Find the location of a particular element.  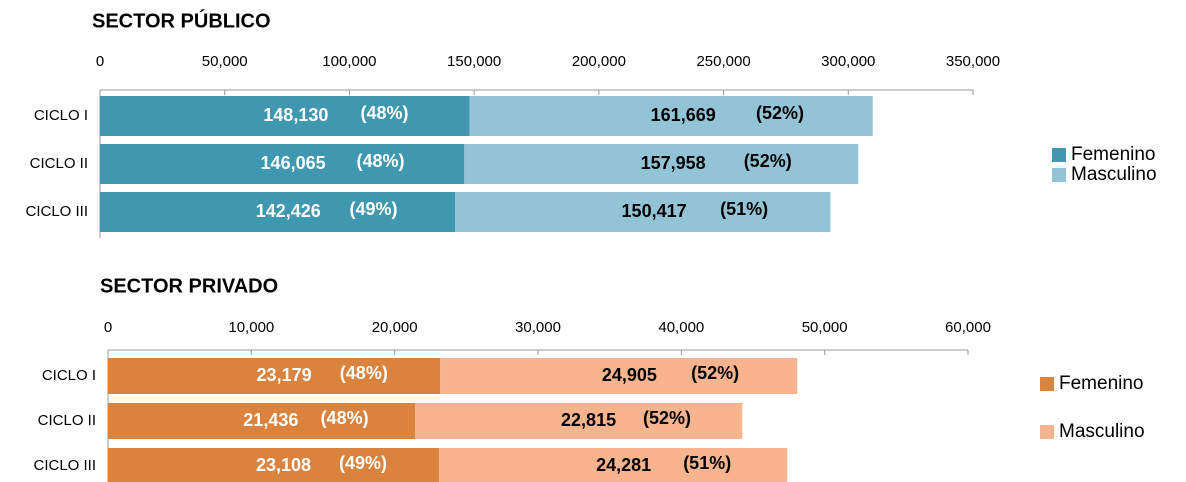

value-label: 22,815 is located at coordinates (588, 420).